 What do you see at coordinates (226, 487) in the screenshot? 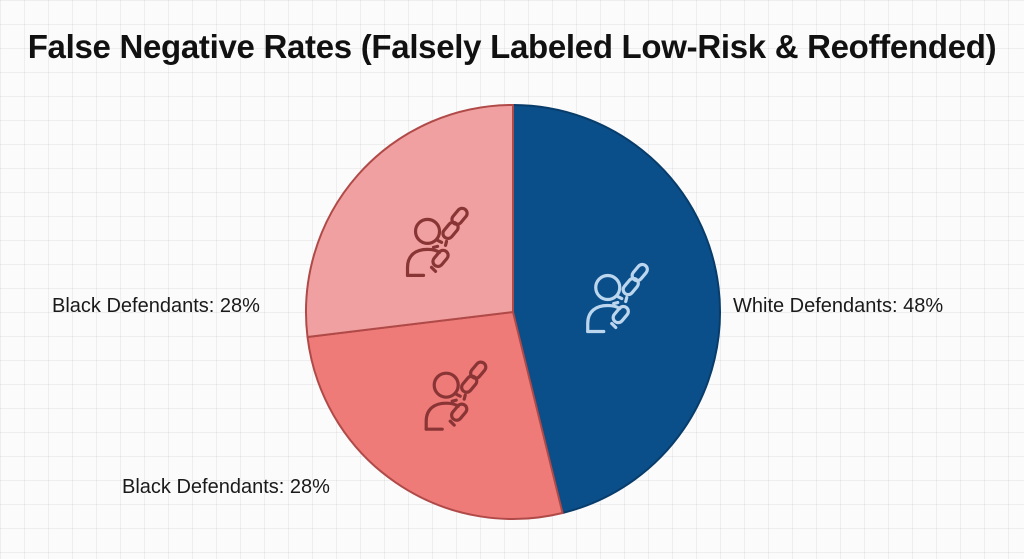
I see `slice-label-black-defendants-lower: Black Defendants: 28%` at bounding box center [226, 487].